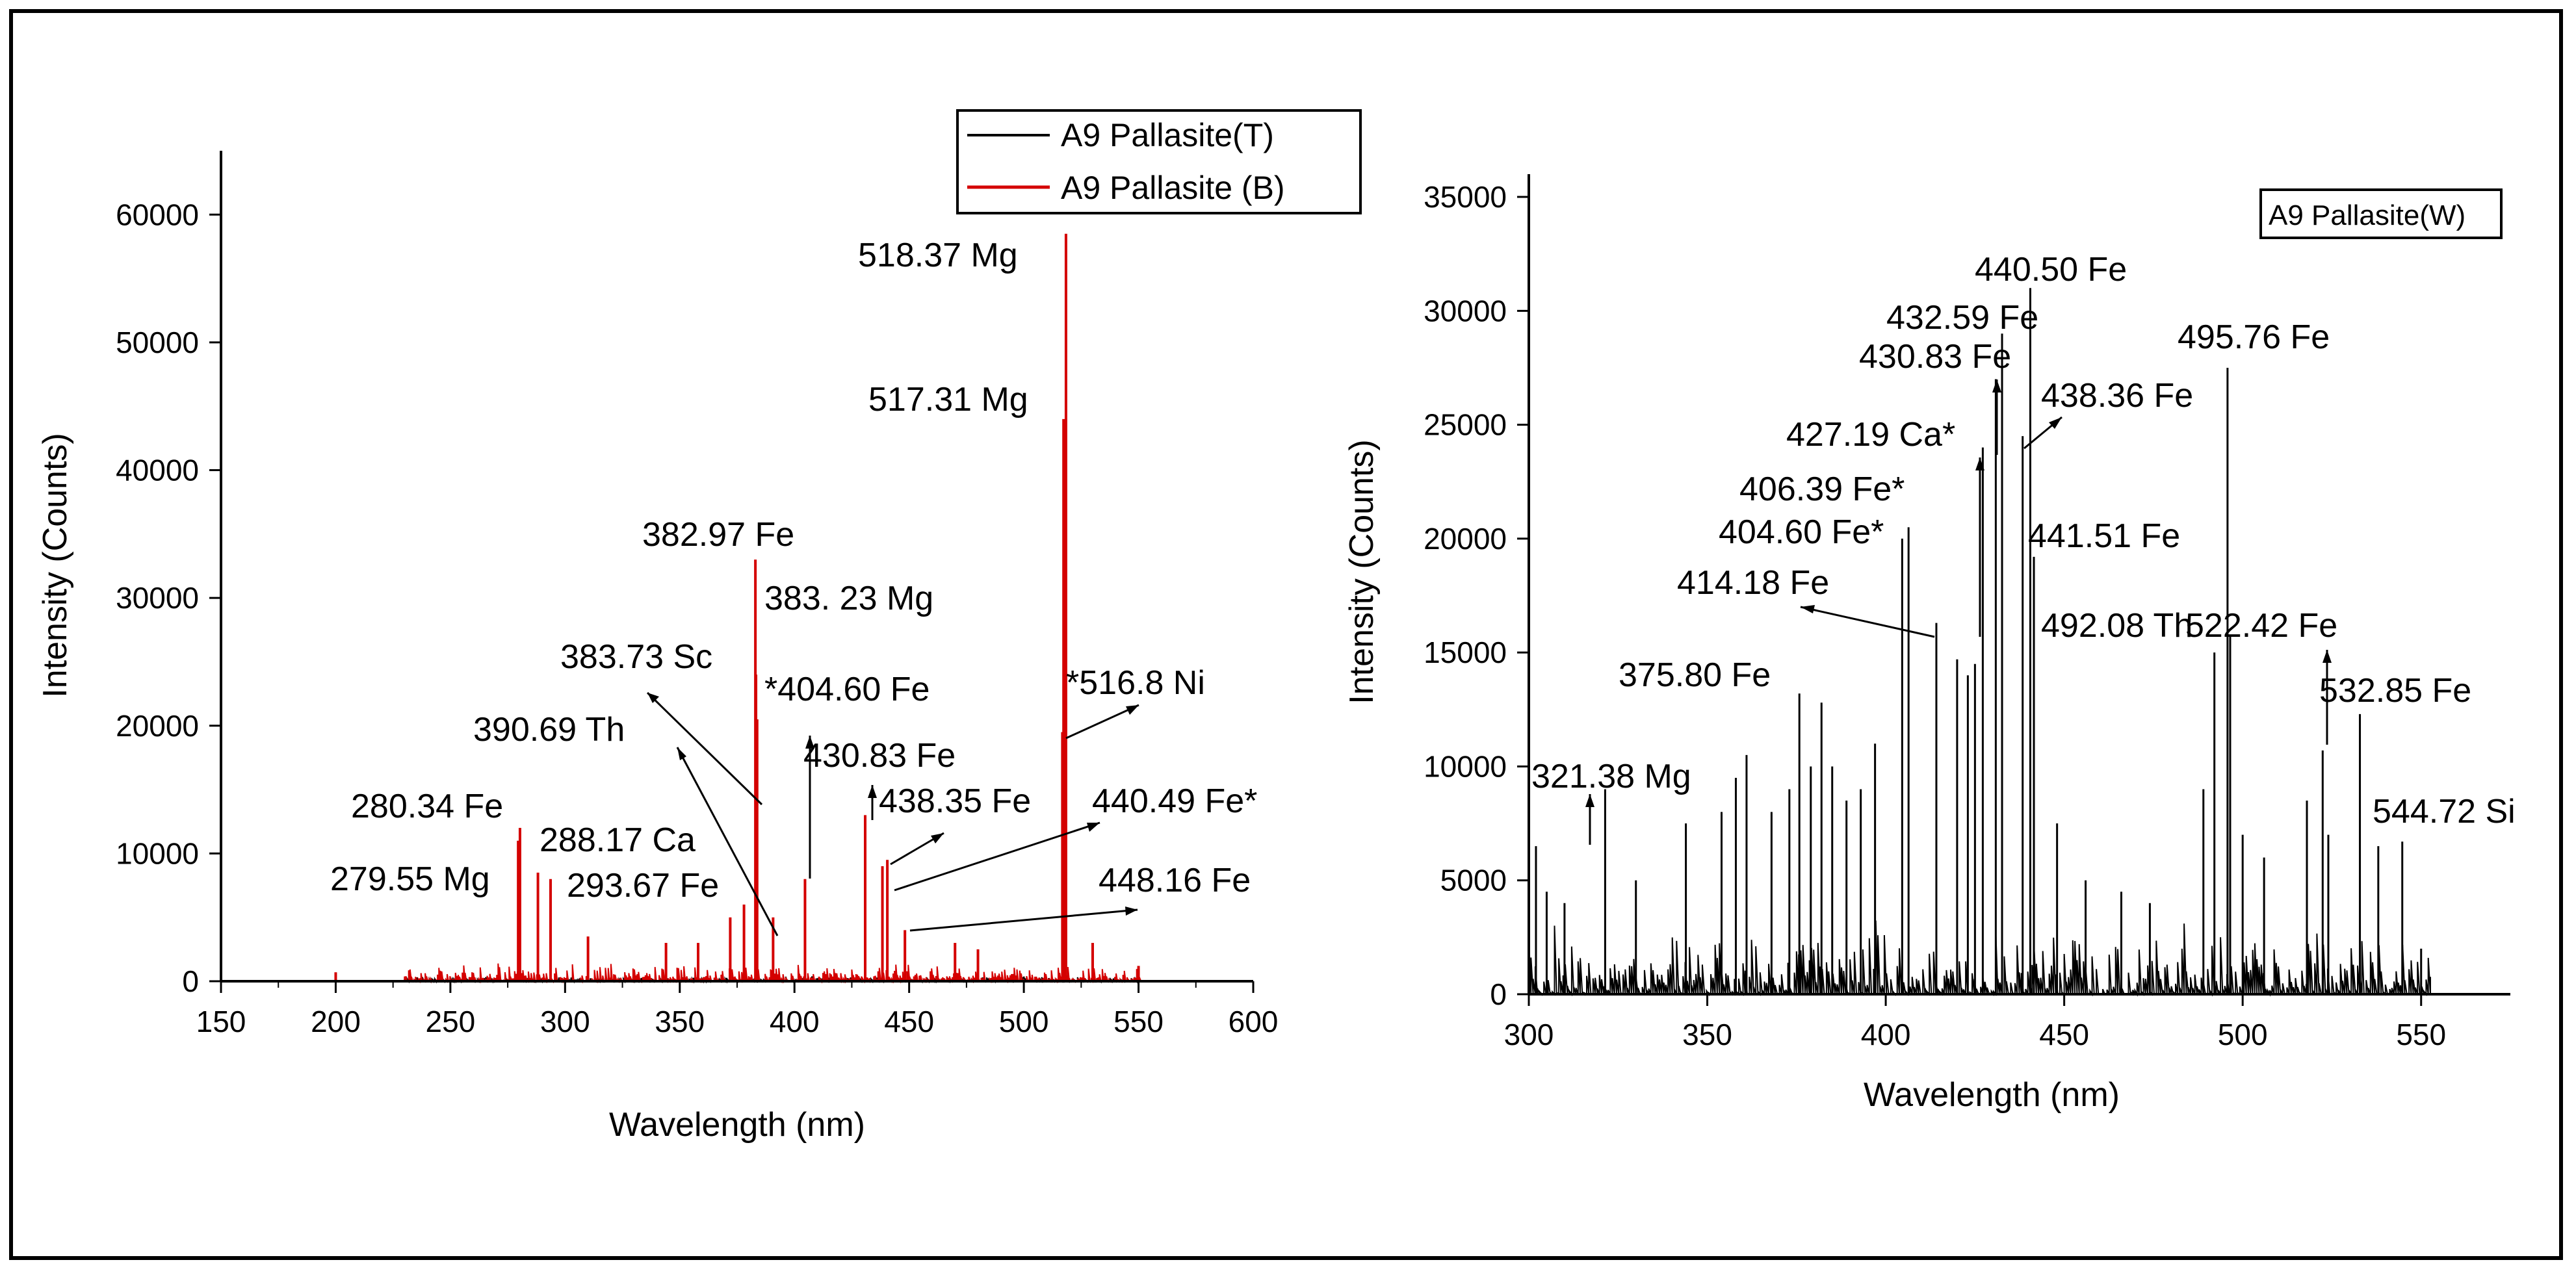  I want to click on ann-r-440-50-fe: 440.50 Fe, so click(2051, 270).